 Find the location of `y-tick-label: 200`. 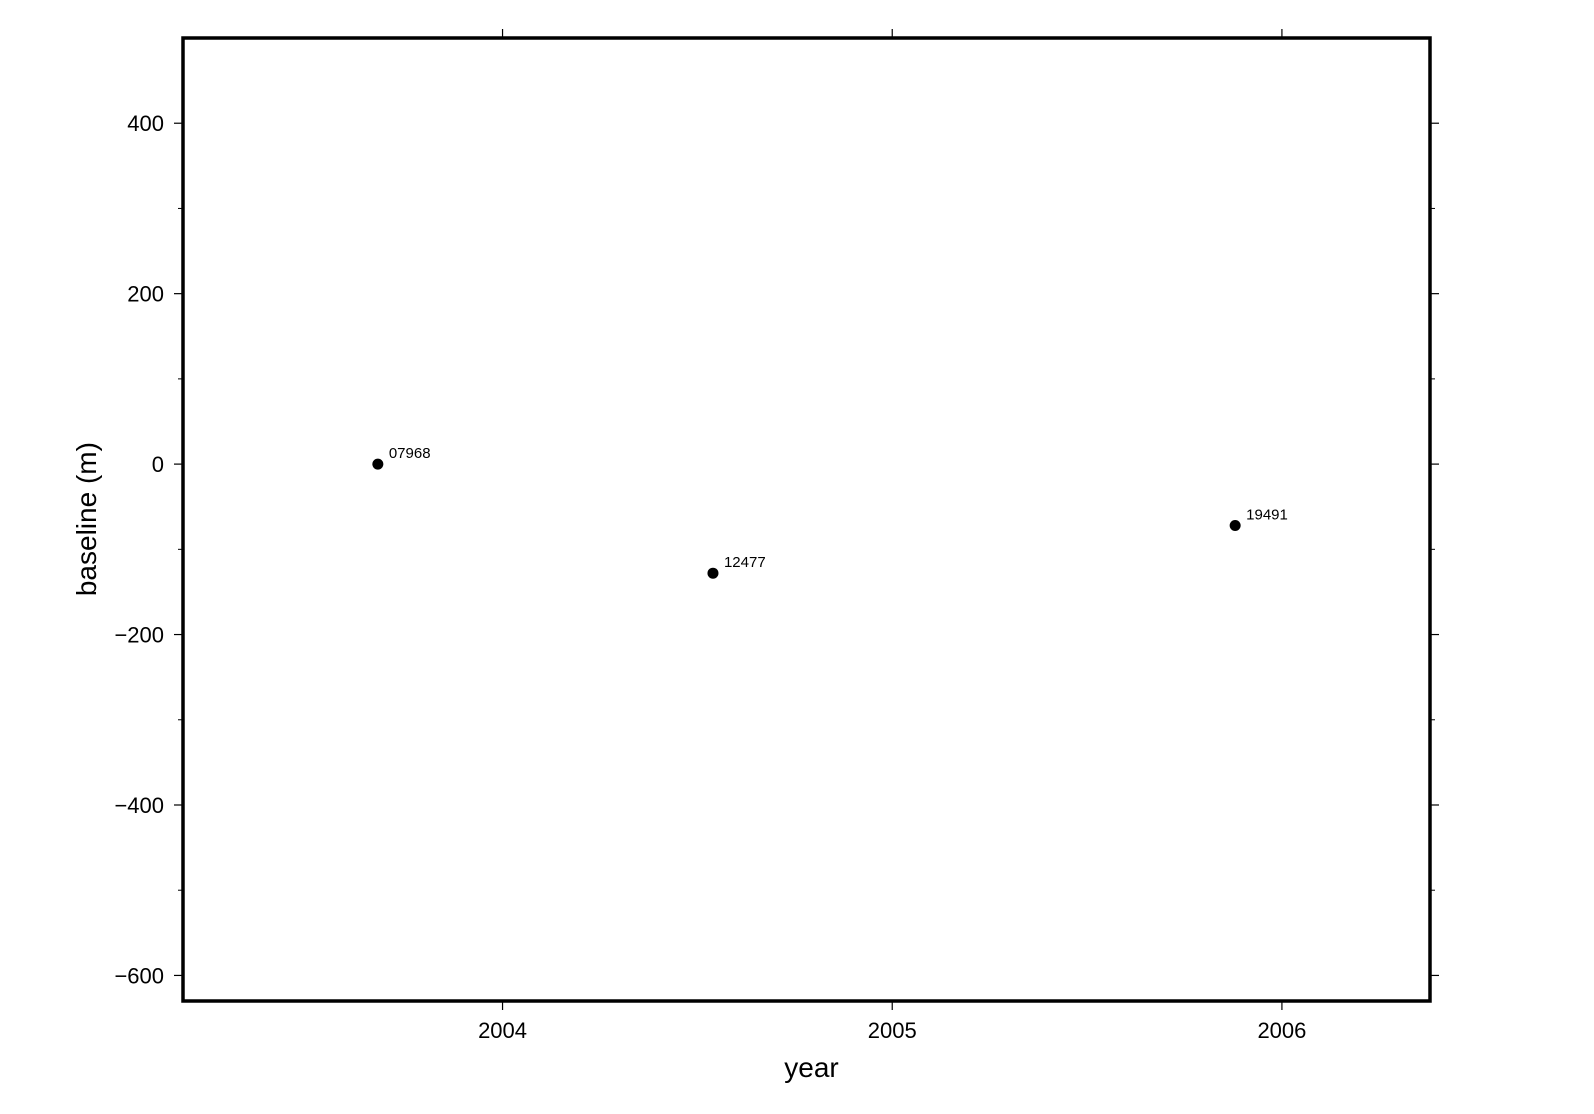

y-tick-label: 200 is located at coordinates (145, 294).